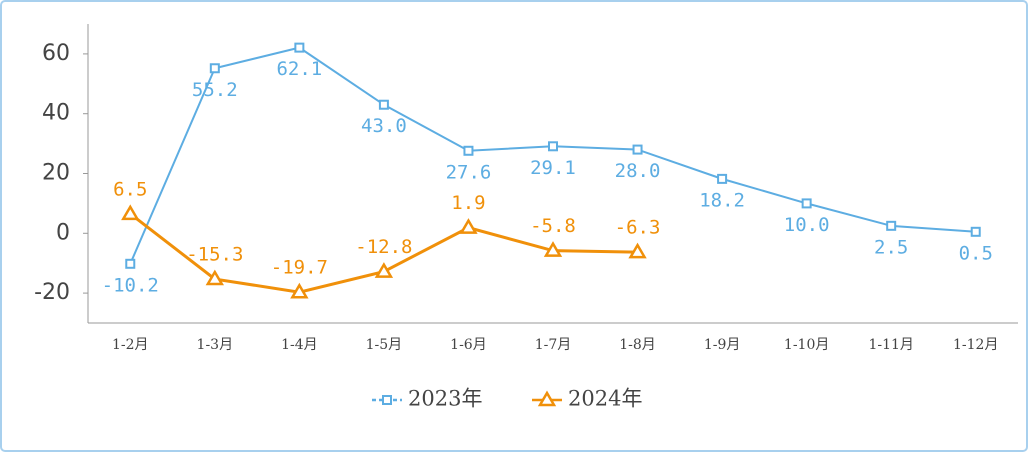 Image resolution: width=1028 pixels, height=452 pixels. What do you see at coordinates (637, 345) in the screenshot?
I see `x-tick-label: 1-8月` at bounding box center [637, 345].